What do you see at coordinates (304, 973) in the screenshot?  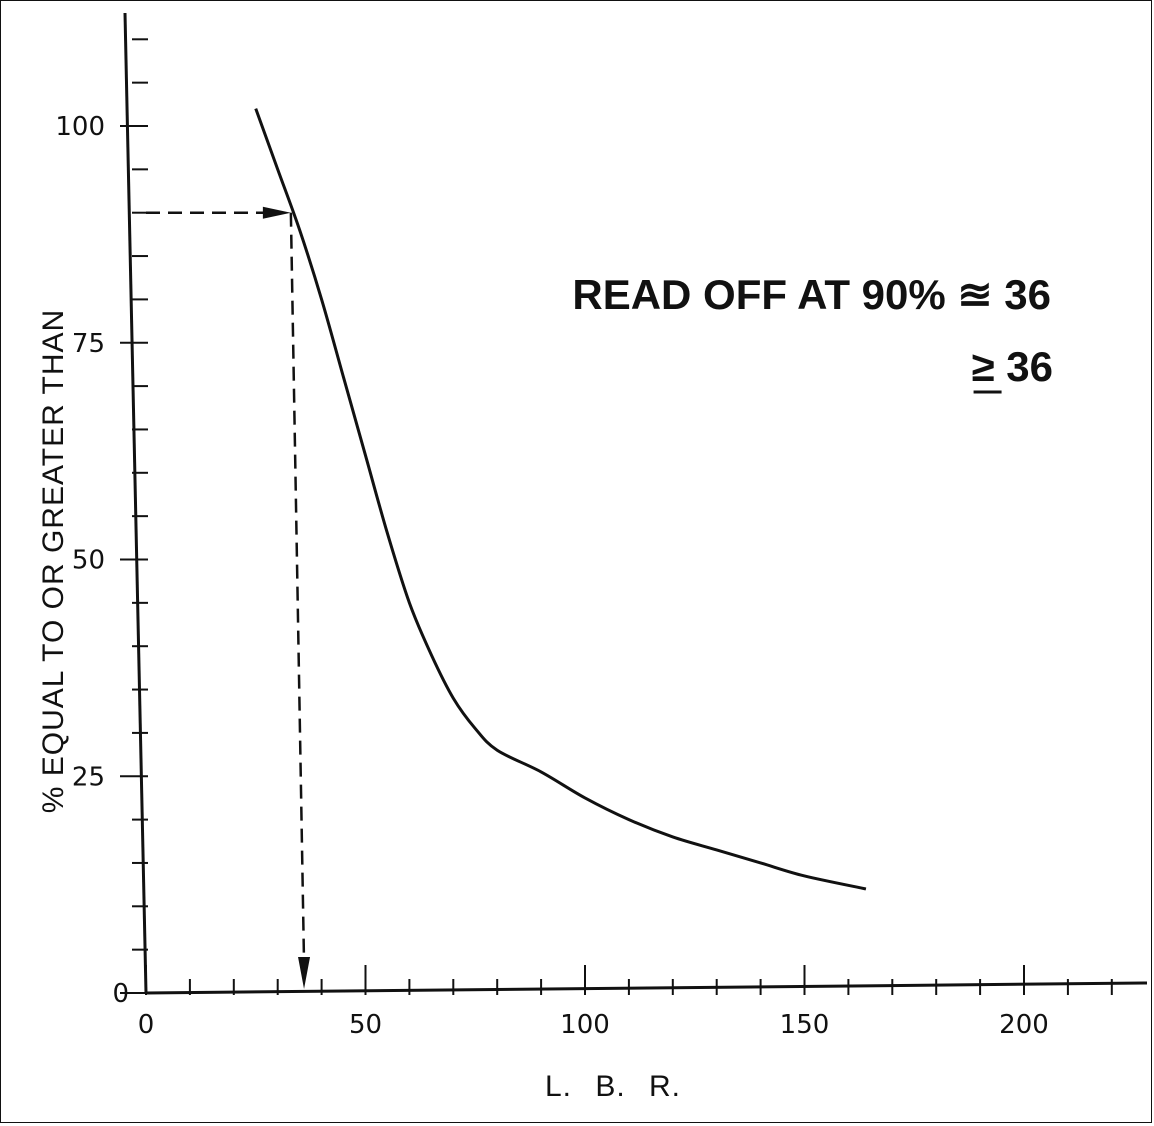 I see `down-arrowhead` at bounding box center [304, 973].